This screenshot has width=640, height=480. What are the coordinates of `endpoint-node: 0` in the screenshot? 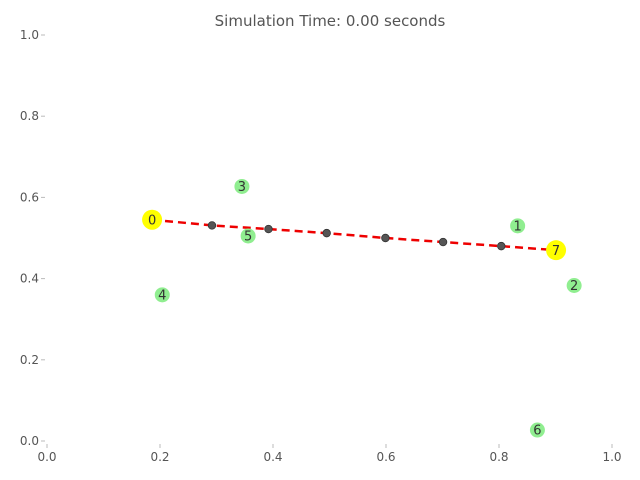 It's located at (152, 219).